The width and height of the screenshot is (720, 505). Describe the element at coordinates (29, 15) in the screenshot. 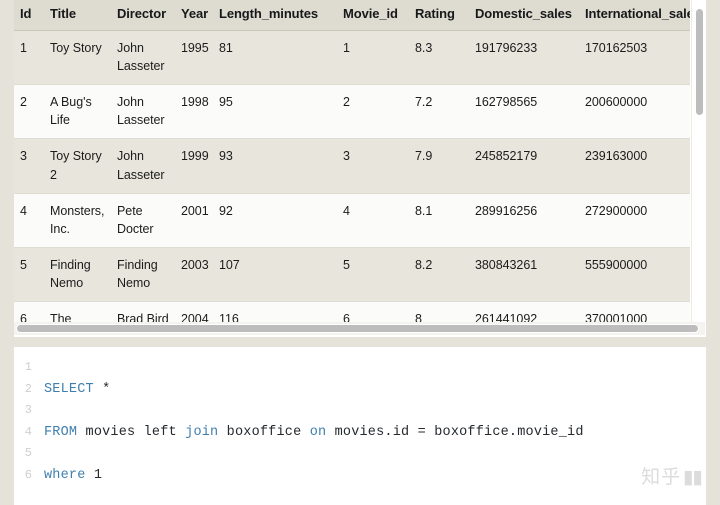

I see `column-header-id: Id` at that location.